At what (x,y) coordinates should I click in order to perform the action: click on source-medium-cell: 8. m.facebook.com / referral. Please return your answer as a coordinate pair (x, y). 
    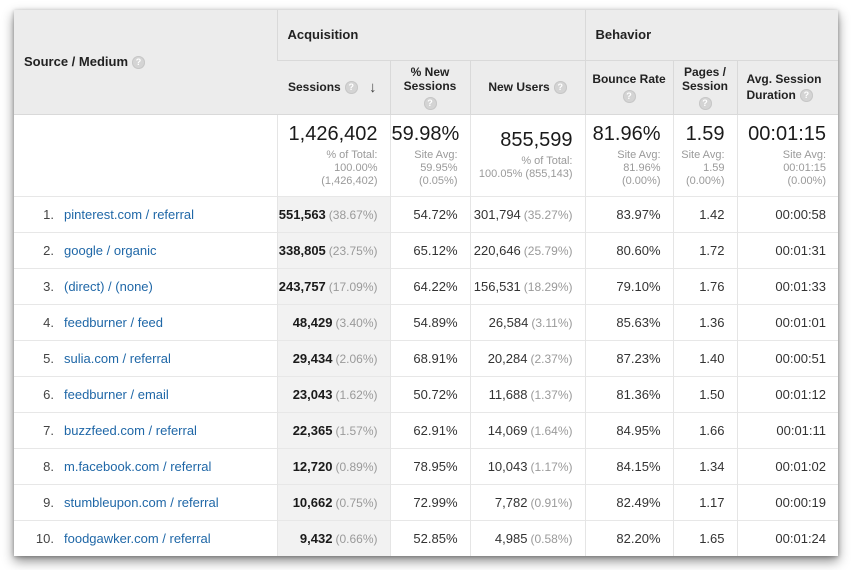
    Looking at the image, I should click on (145, 465).